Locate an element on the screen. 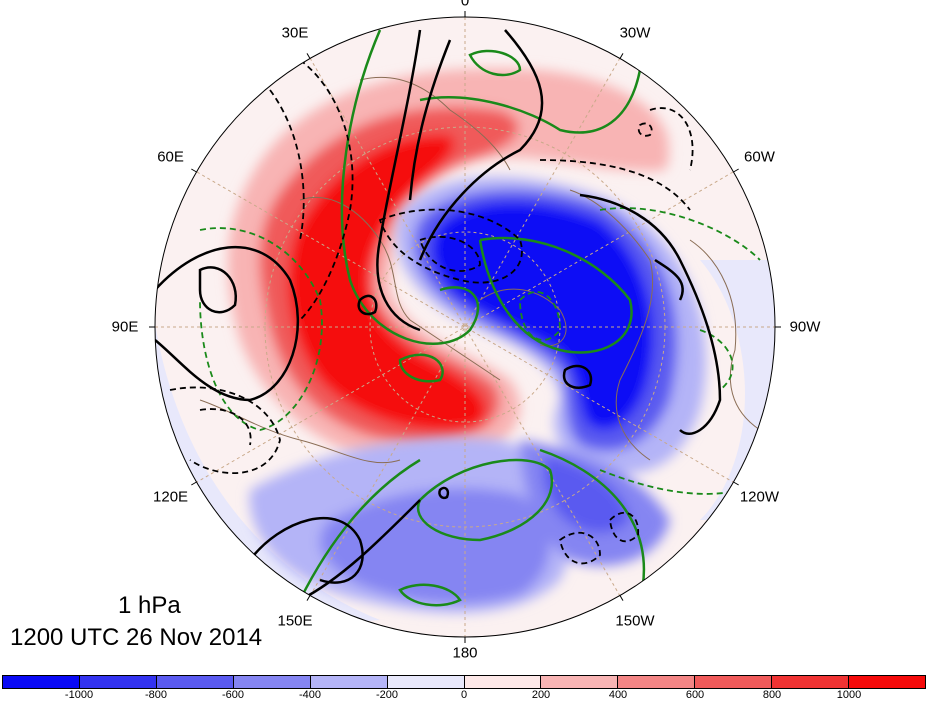 This screenshot has width=928, height=702. longitude-label: 150W is located at coordinates (635, 621).